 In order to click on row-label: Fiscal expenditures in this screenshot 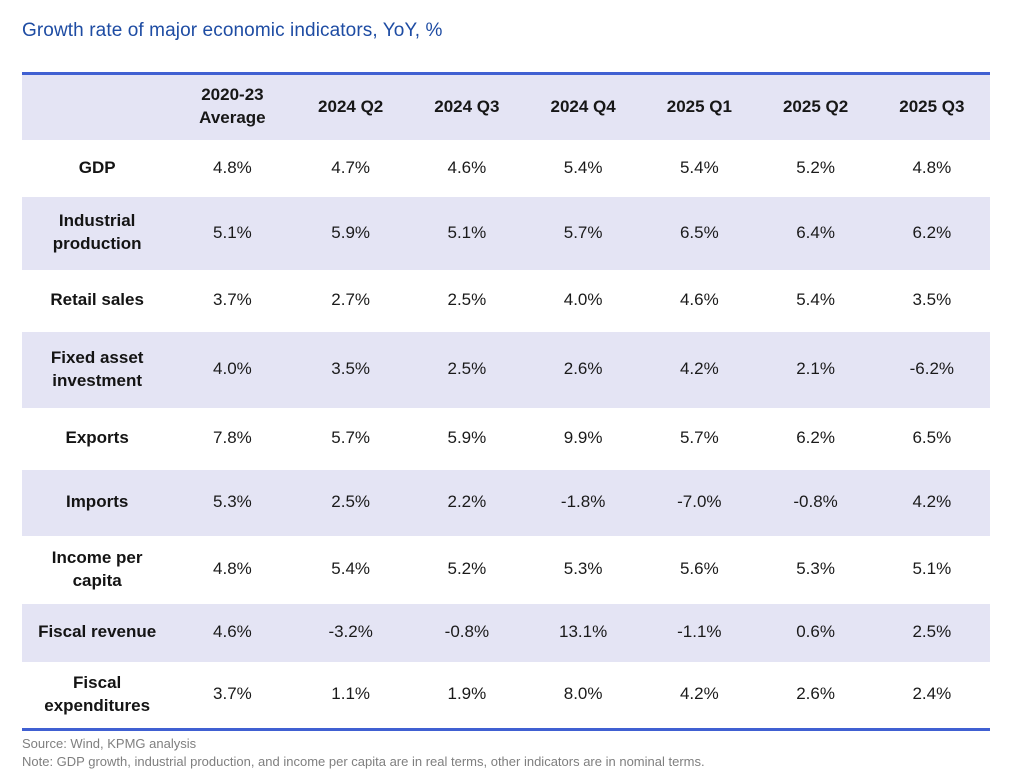, I will do `click(97, 693)`.